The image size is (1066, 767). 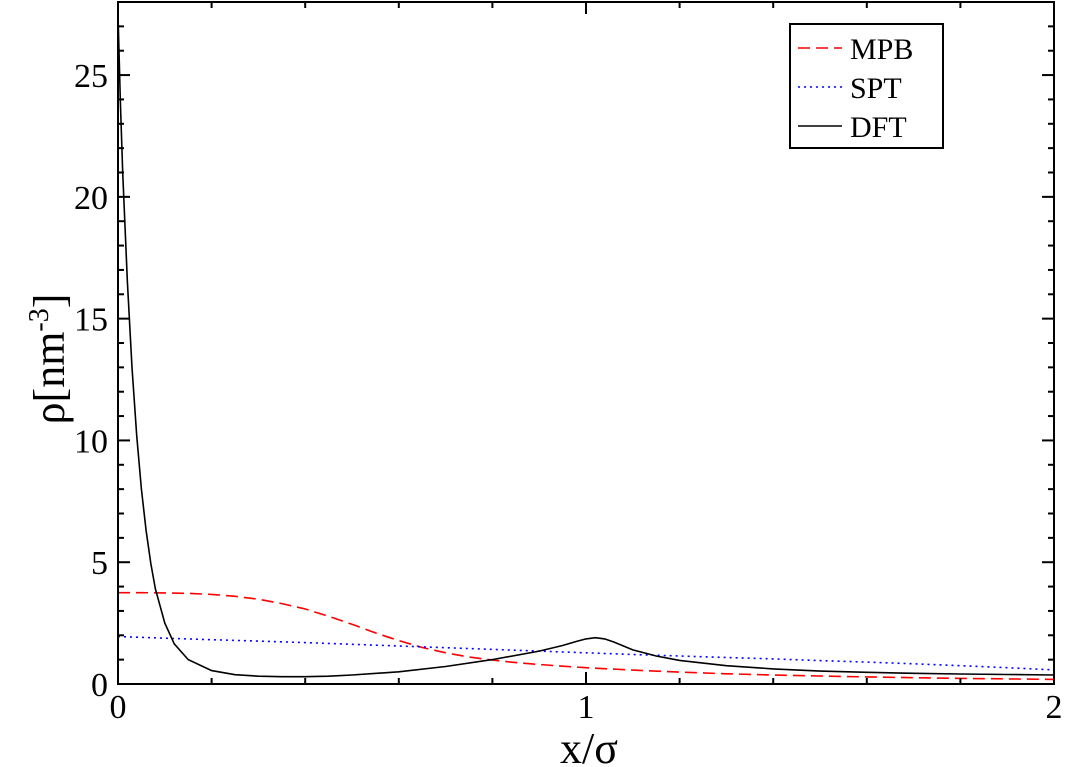 I want to click on legend-label-mpb: MPB, so click(x=881, y=49).